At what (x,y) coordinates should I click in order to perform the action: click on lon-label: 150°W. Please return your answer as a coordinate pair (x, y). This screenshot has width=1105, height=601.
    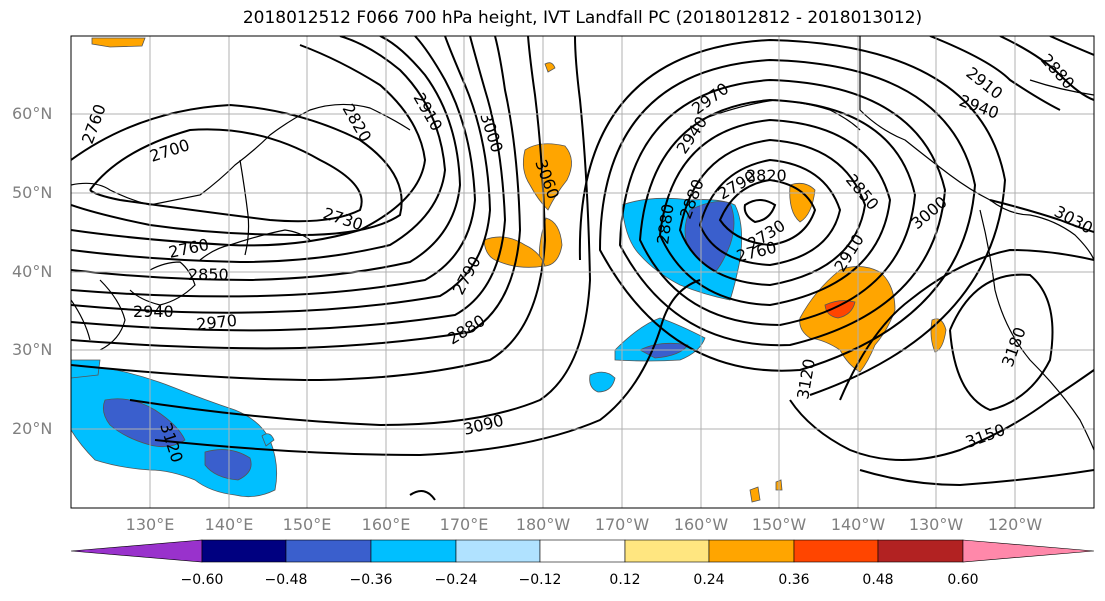
    Looking at the image, I should click on (779, 524).